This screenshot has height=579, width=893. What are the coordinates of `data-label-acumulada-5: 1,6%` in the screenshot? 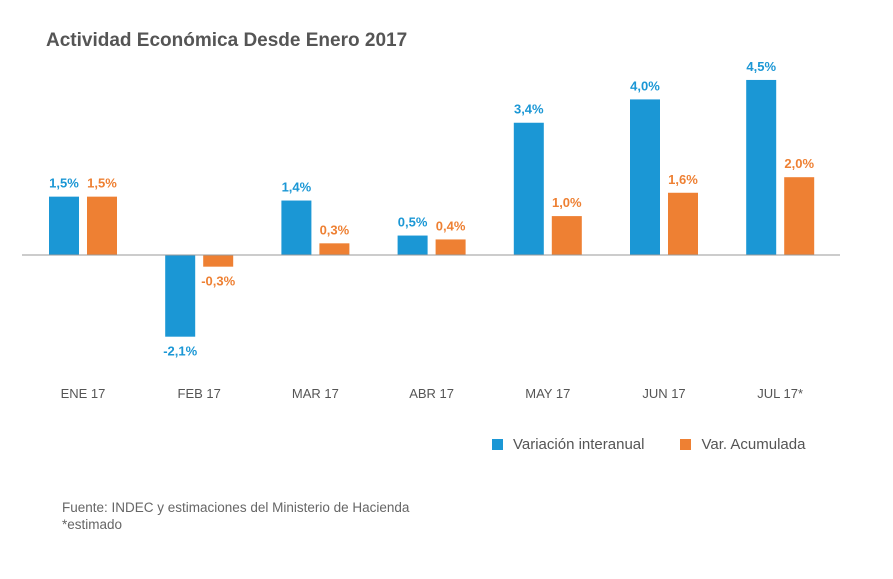 It's located at (683, 179).